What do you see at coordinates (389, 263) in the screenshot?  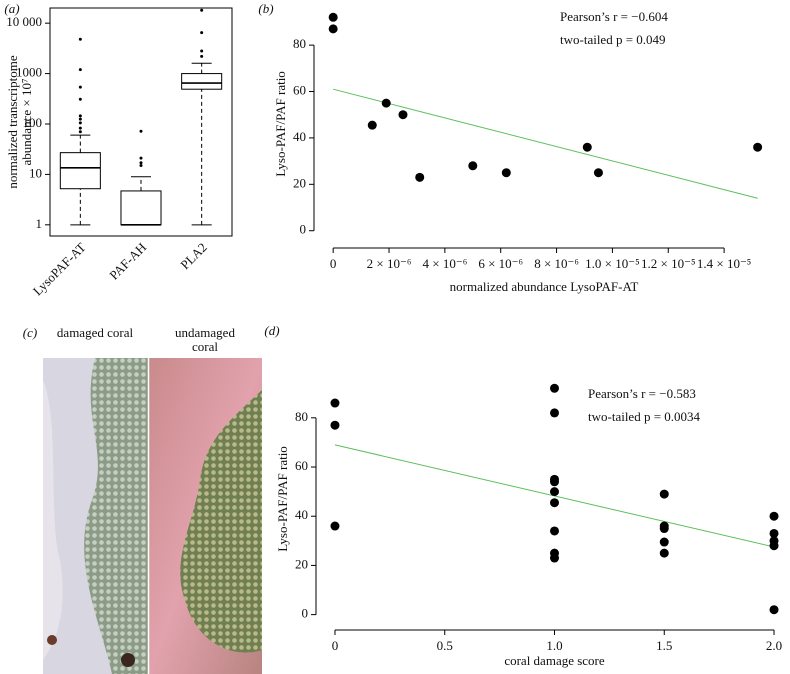 I see `x-tick-label: 2 × 10⁻⁶` at bounding box center [389, 263].